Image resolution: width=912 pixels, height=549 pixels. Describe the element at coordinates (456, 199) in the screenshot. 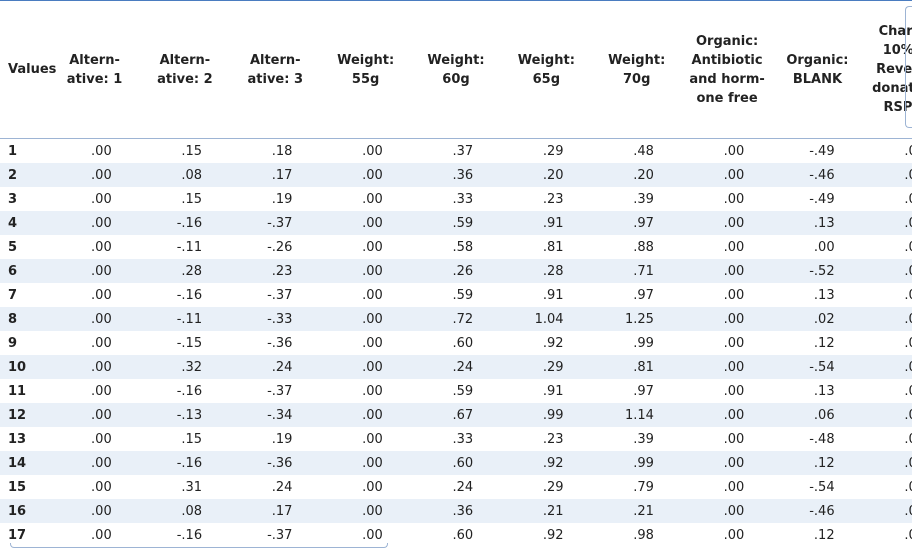

I see `table-row: 3 .00 .15 .19 .00 .33 .23 .39 .00 -.49 .00` at that location.